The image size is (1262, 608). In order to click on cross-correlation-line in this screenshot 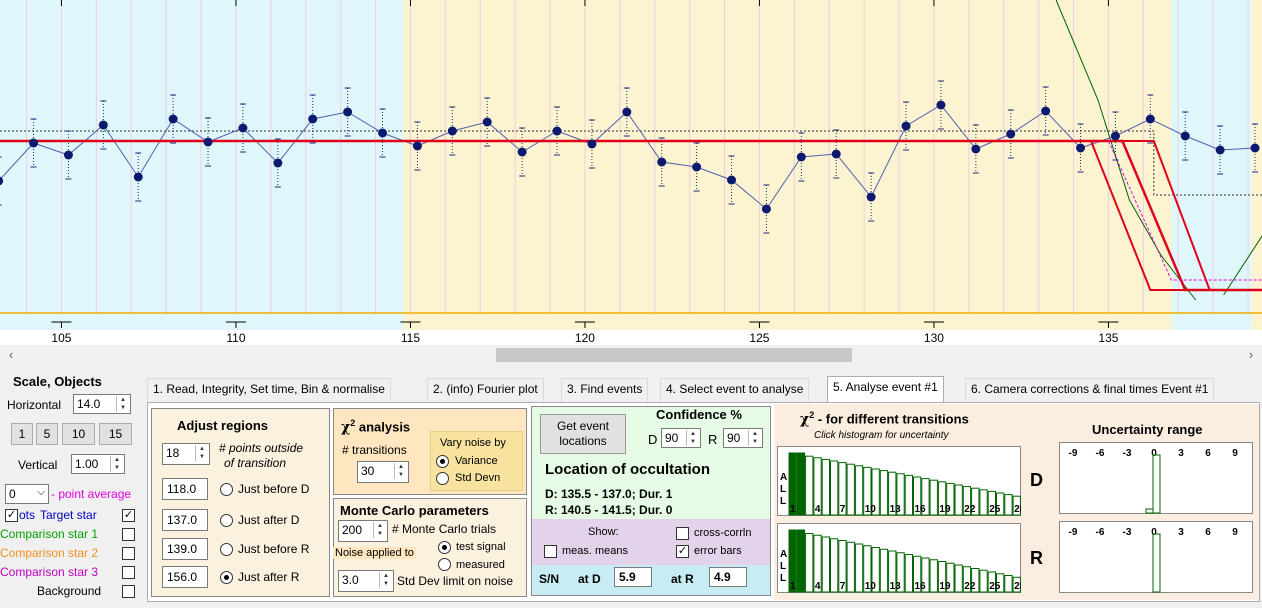, I will do `click(1184, 210)`.